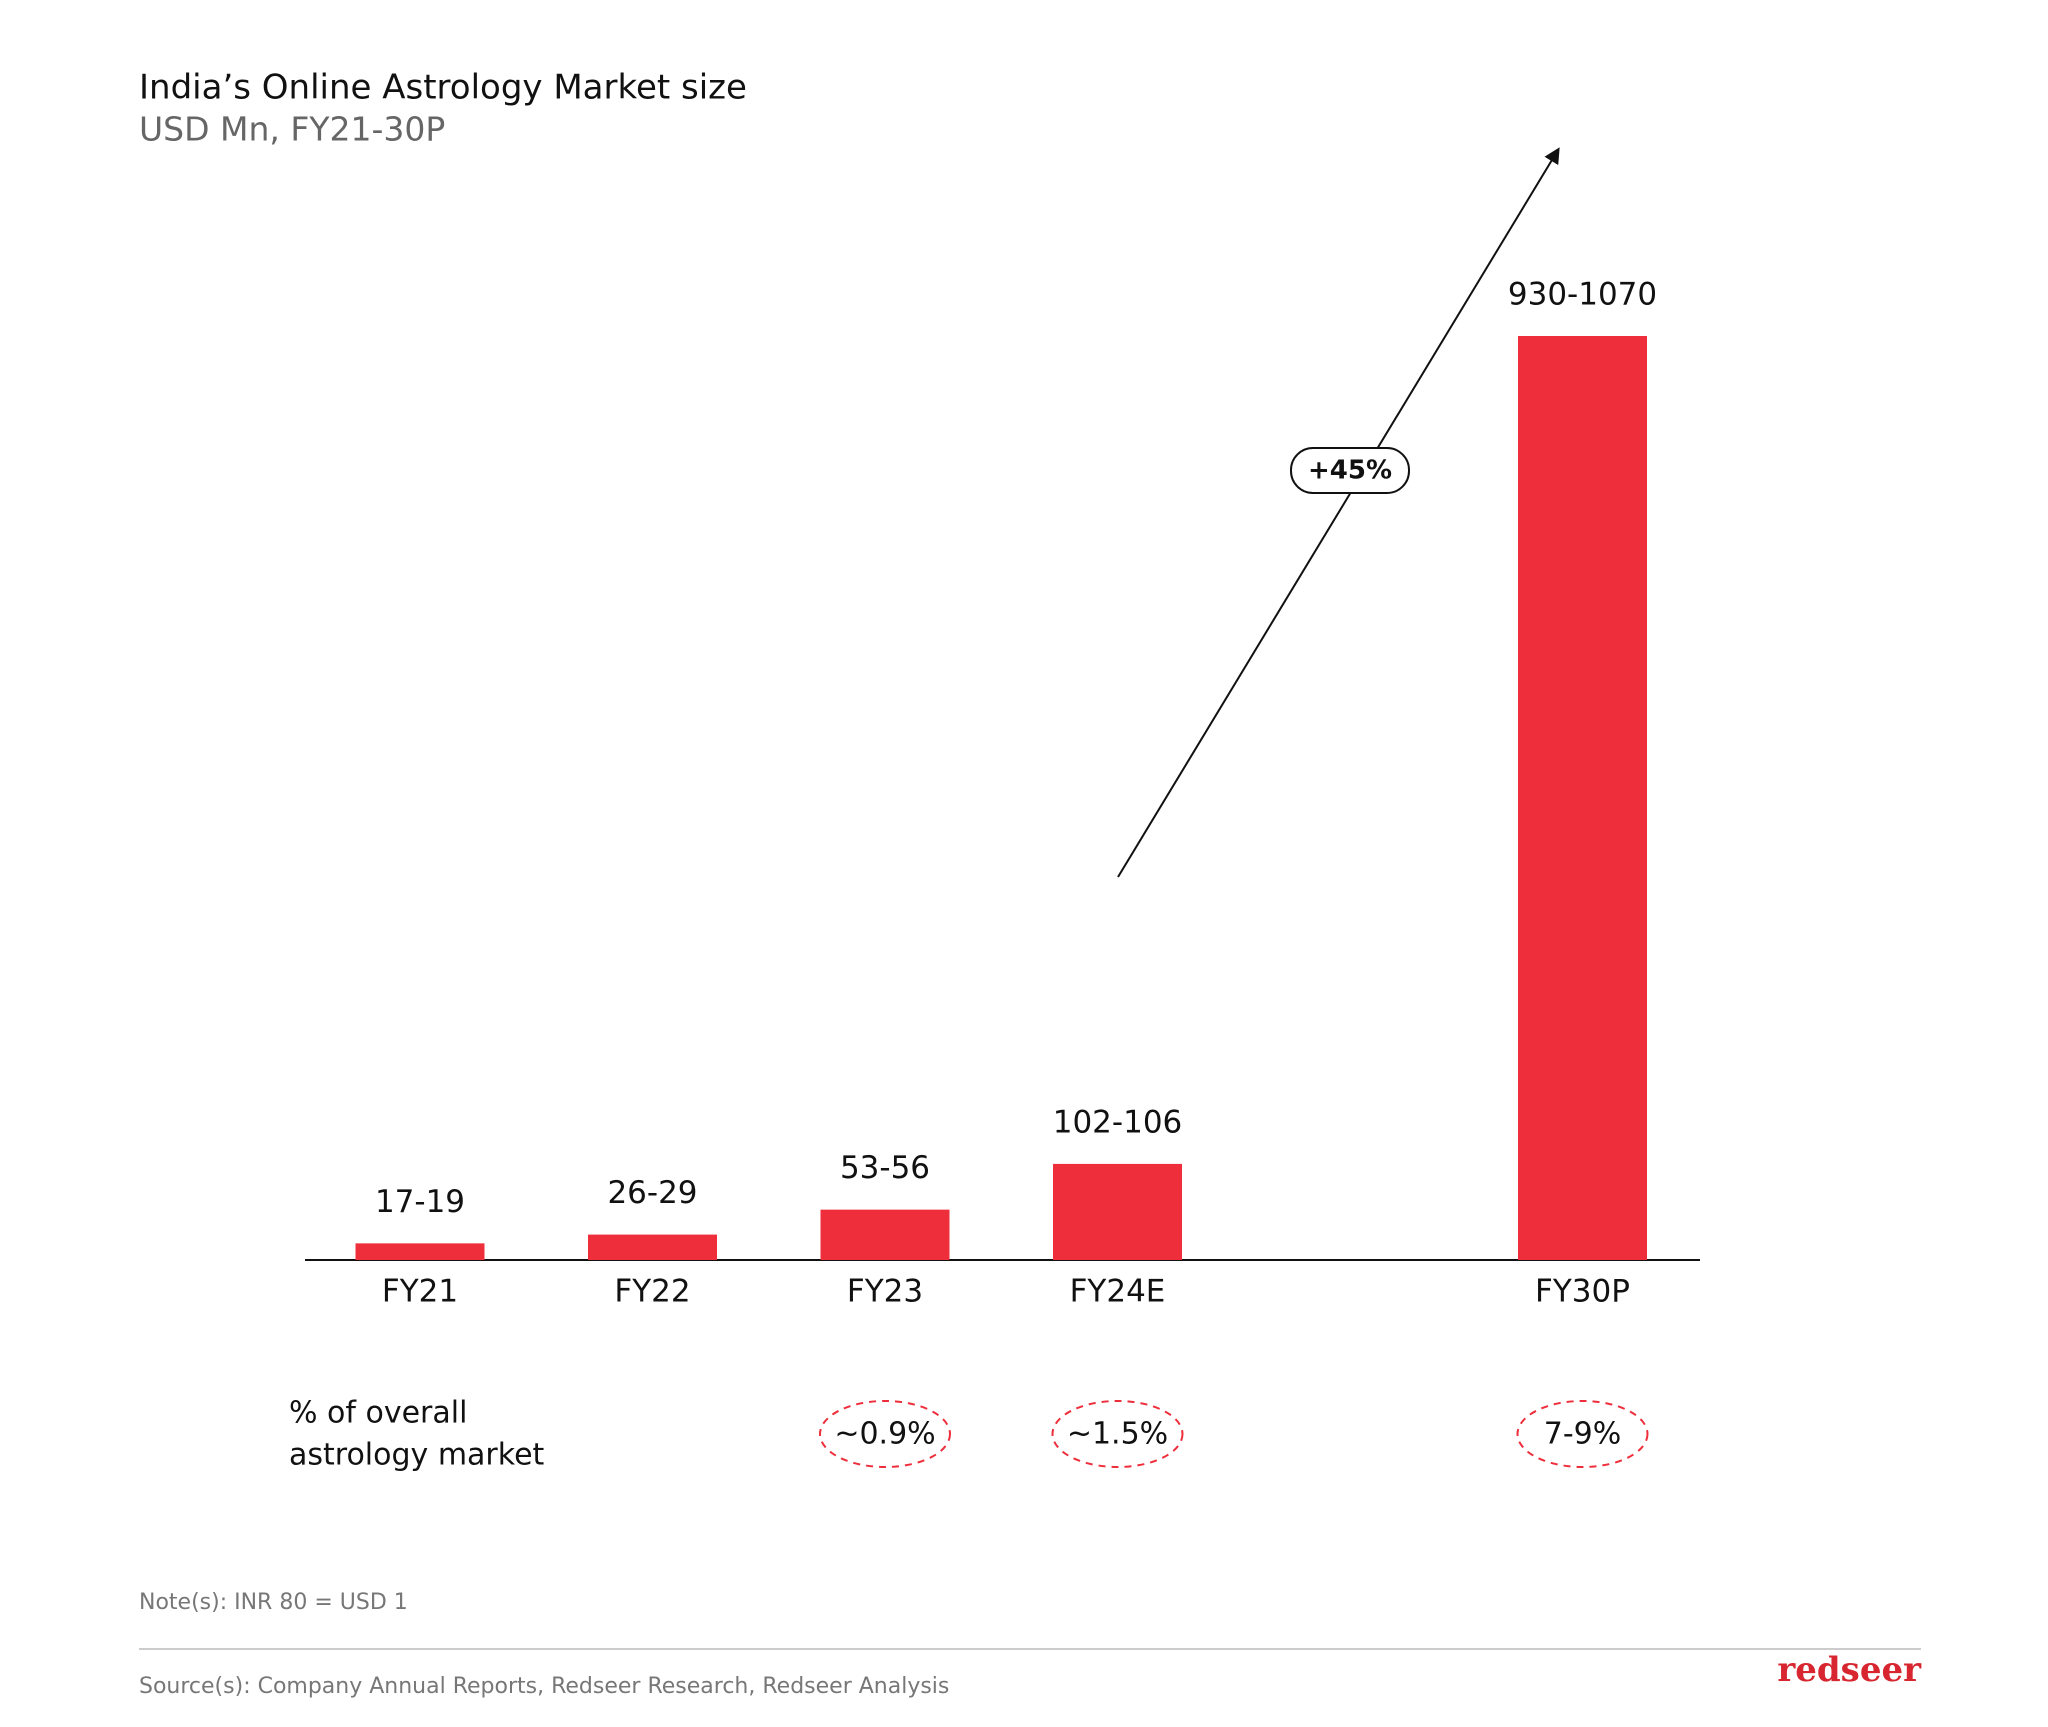  What do you see at coordinates (1118, 1122) in the screenshot?
I see `value-label: 102-106` at bounding box center [1118, 1122].